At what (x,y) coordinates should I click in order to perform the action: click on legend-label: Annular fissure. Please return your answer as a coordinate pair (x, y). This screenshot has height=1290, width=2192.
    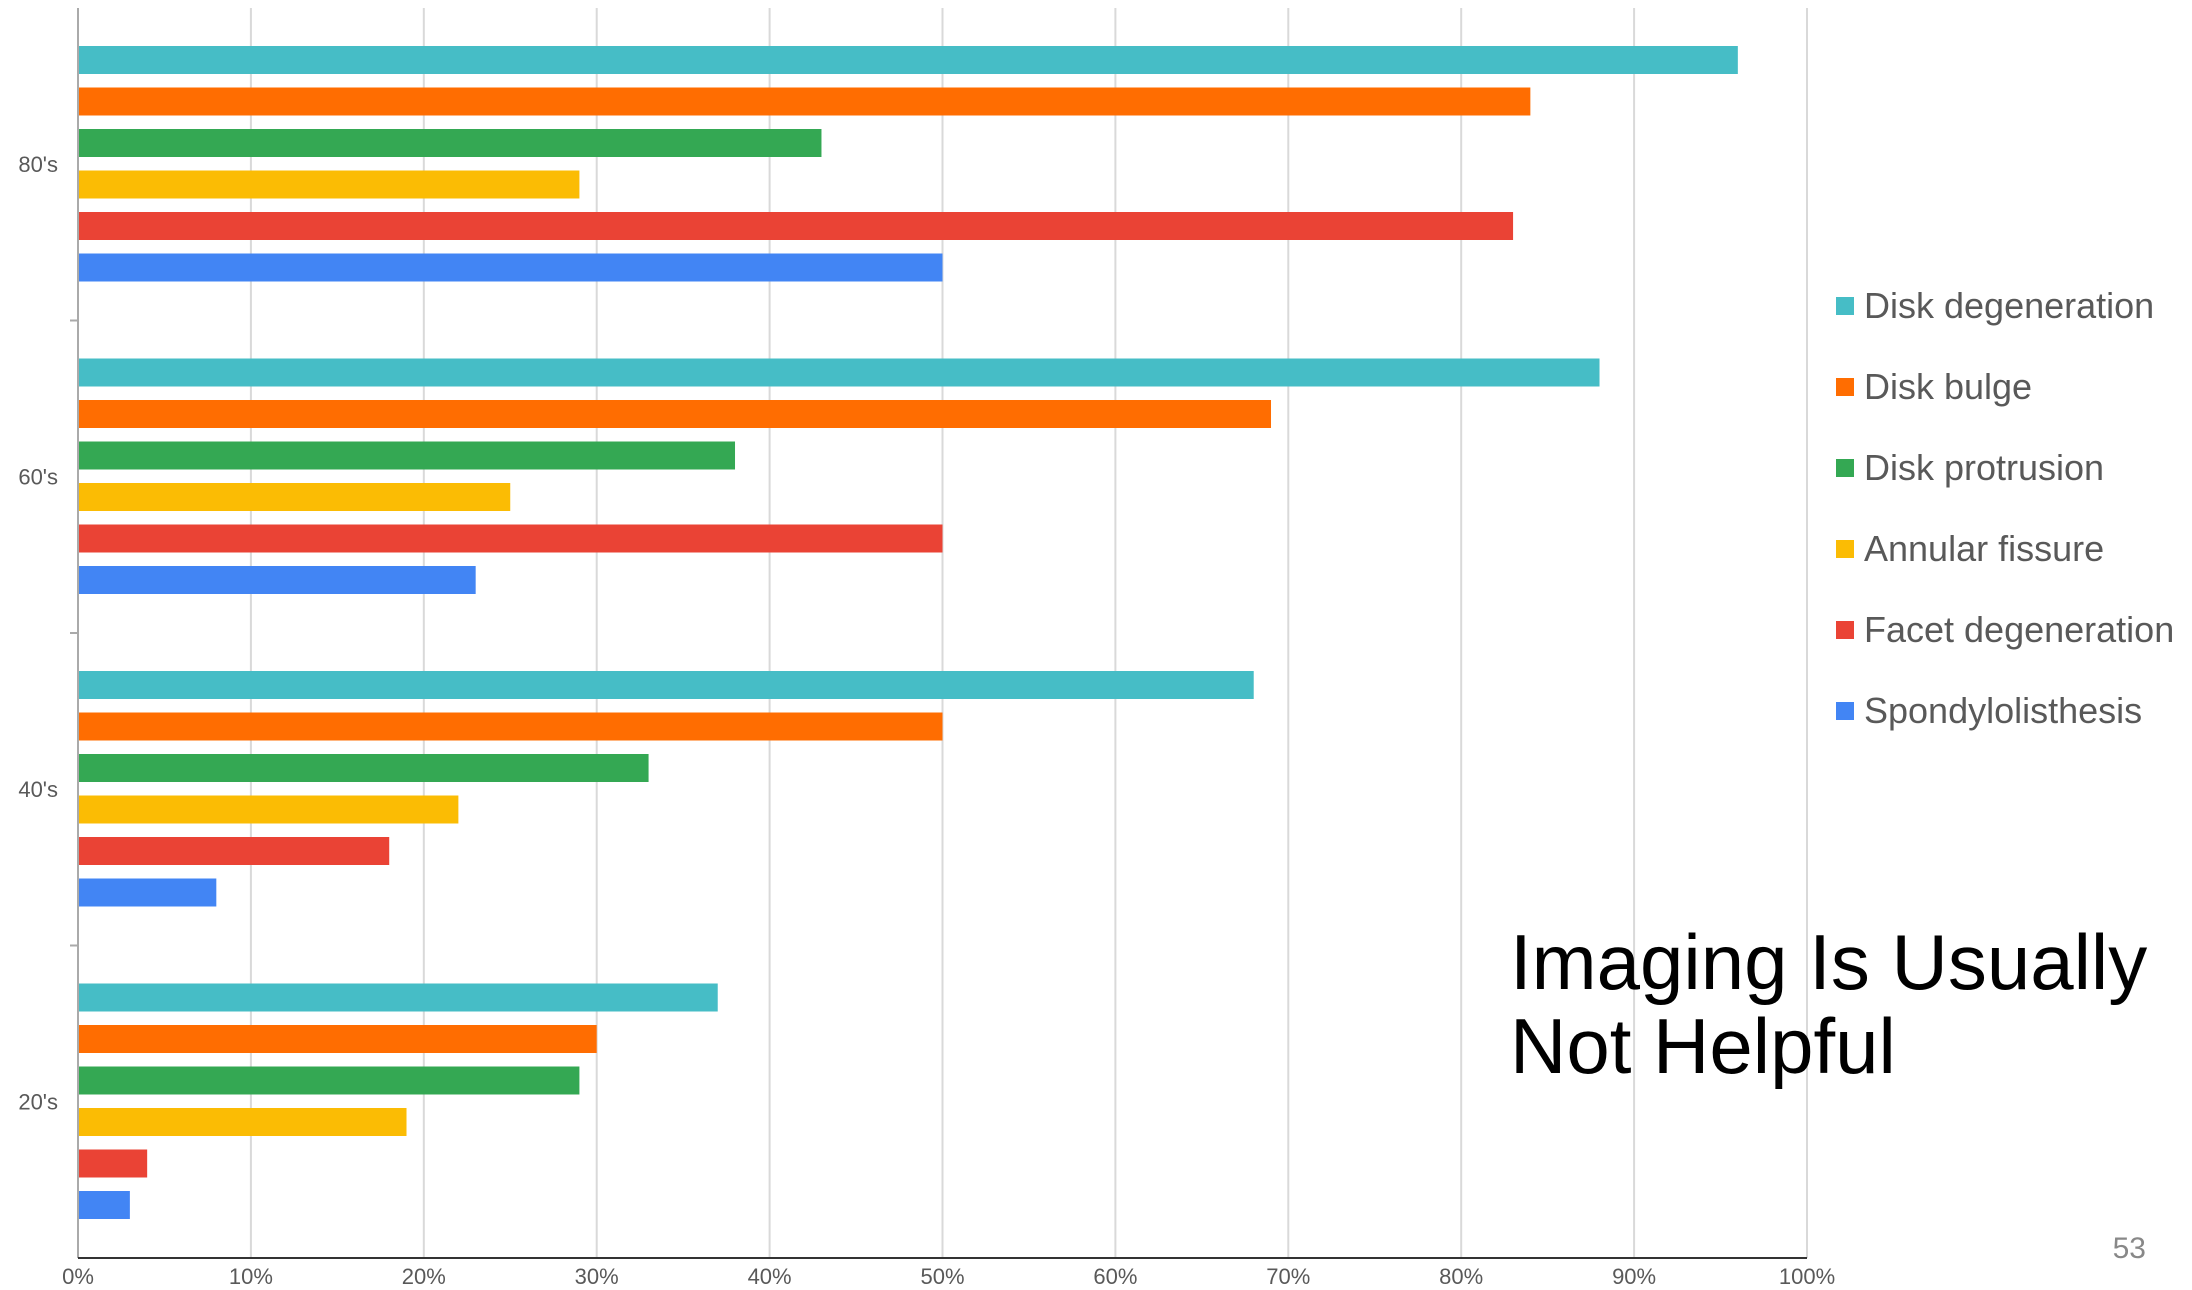
    Looking at the image, I should click on (1984, 548).